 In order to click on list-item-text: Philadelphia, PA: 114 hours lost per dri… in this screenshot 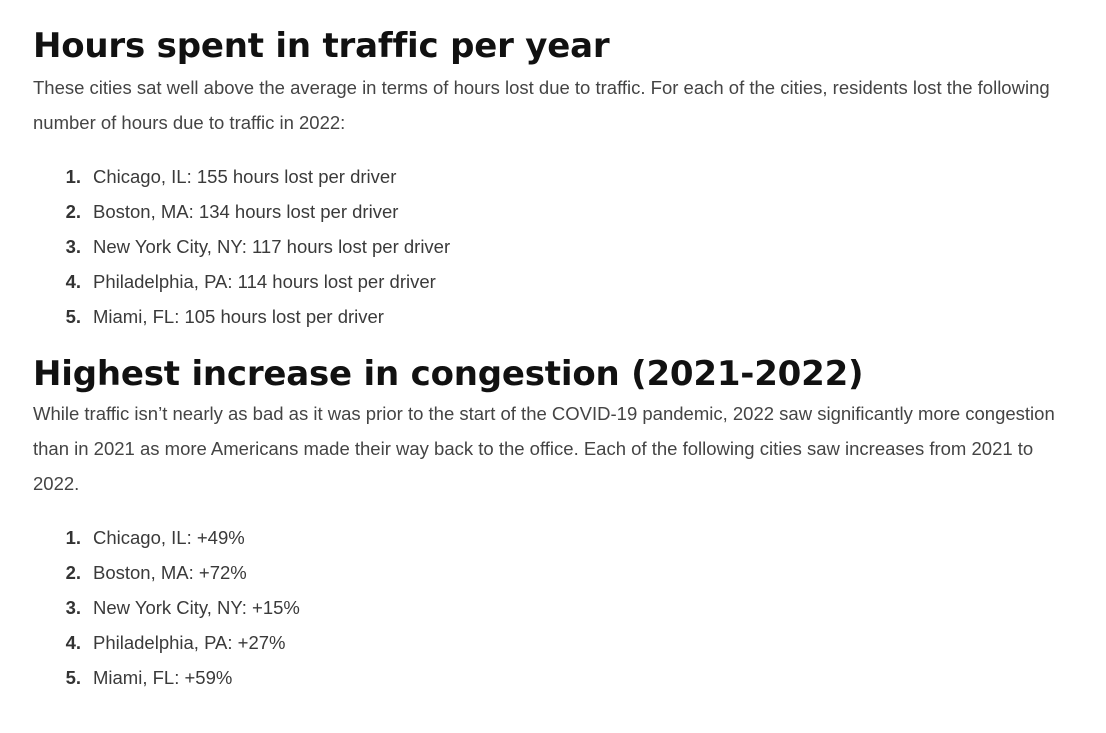, I will do `click(264, 281)`.